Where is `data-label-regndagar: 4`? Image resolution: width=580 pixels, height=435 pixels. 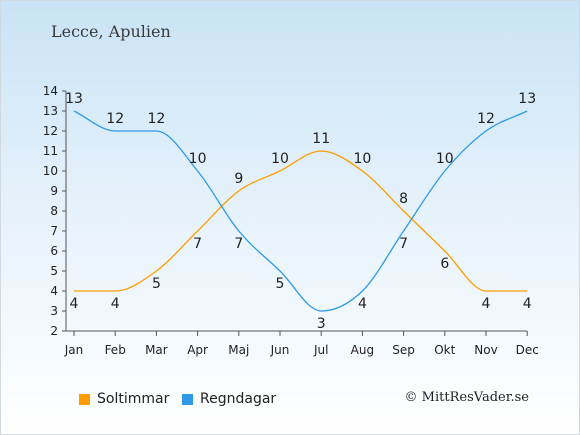
data-label-regndagar: 4 is located at coordinates (362, 304).